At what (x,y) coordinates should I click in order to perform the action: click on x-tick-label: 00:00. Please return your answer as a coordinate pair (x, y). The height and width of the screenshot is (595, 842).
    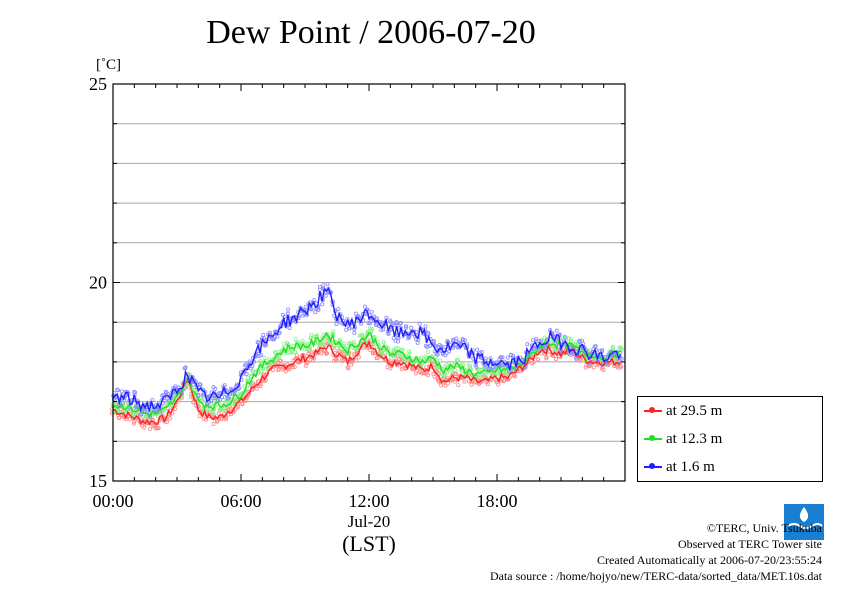
    Looking at the image, I should click on (112, 501).